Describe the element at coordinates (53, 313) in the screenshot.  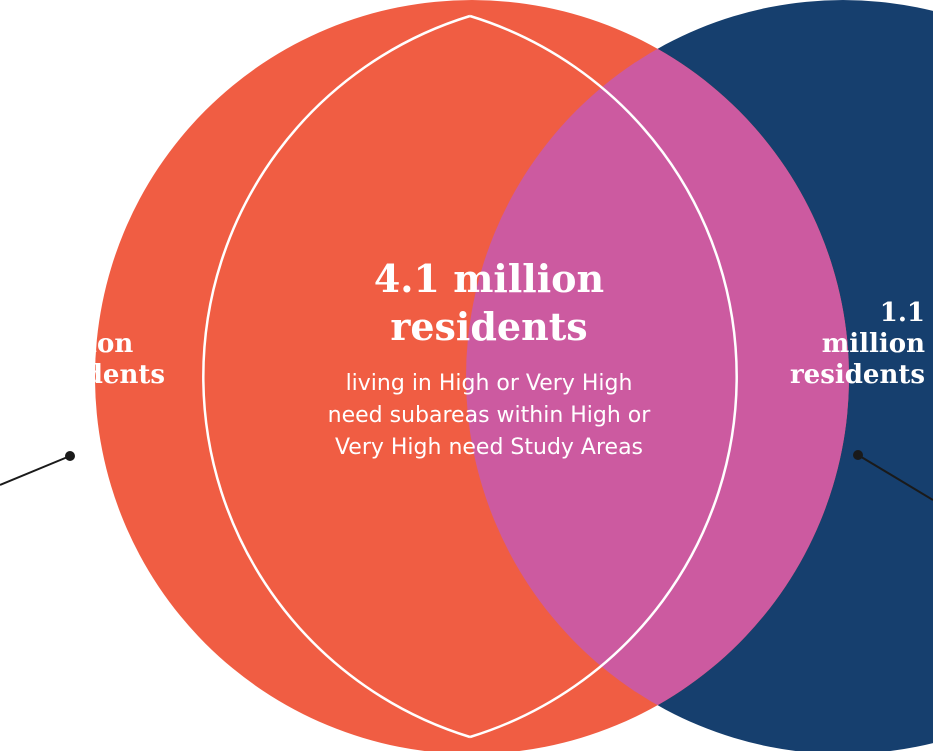
I see `left-set-value: 1.2` at that location.